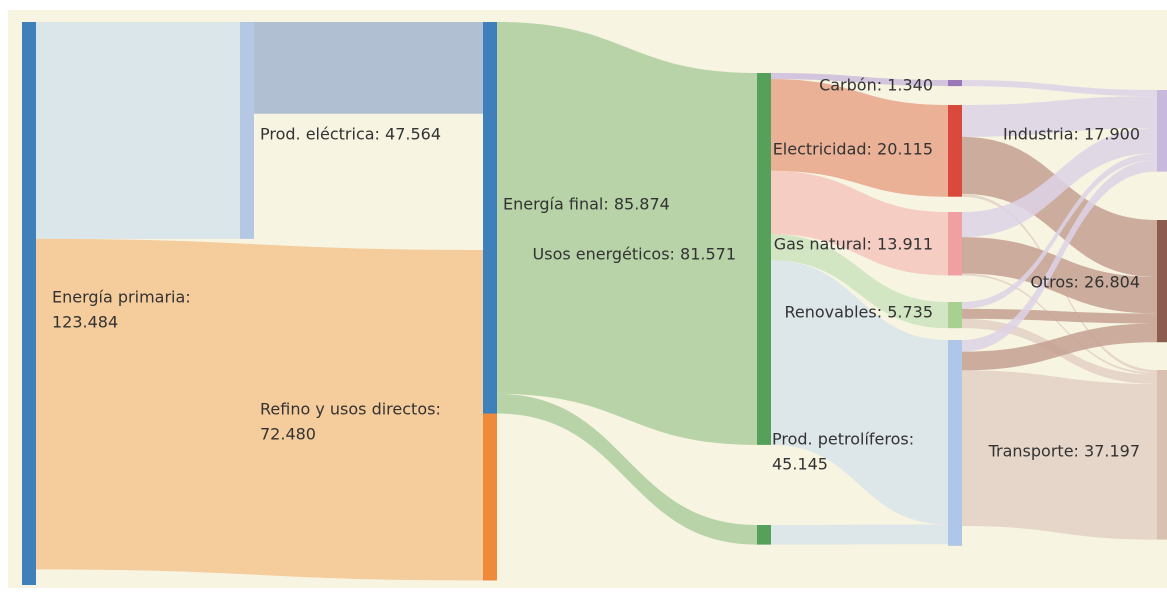 The image size is (1167, 594). I want to click on node-label: 45.145, so click(800, 464).